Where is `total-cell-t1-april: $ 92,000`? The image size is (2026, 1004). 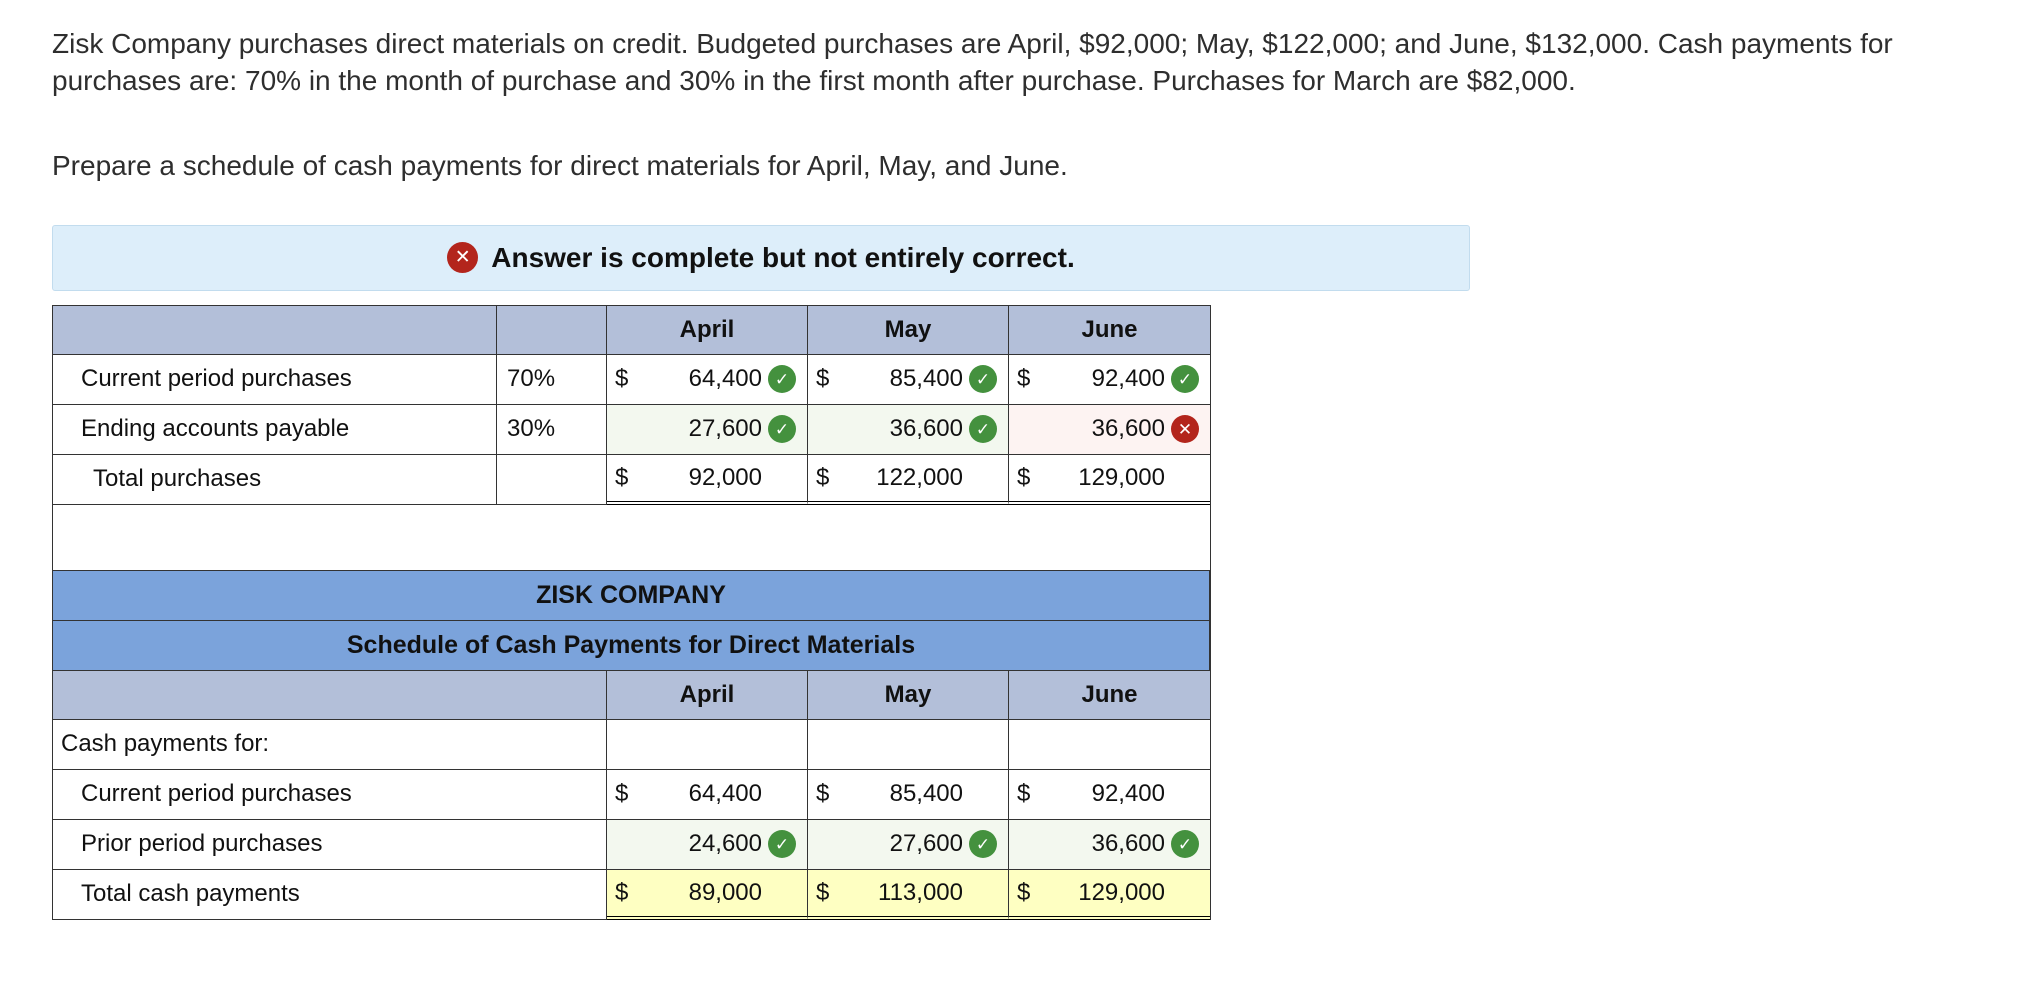 total-cell-t1-april: $ 92,000 is located at coordinates (707, 479).